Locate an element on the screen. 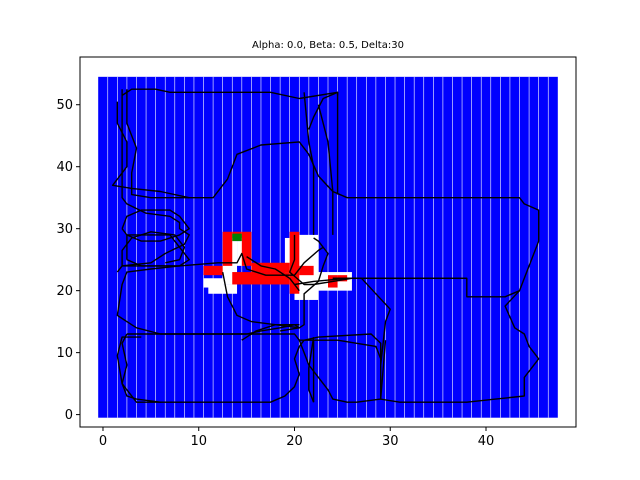 The width and height of the screenshot is (640, 480). y-tick-label-2: 20 is located at coordinates (64, 291).